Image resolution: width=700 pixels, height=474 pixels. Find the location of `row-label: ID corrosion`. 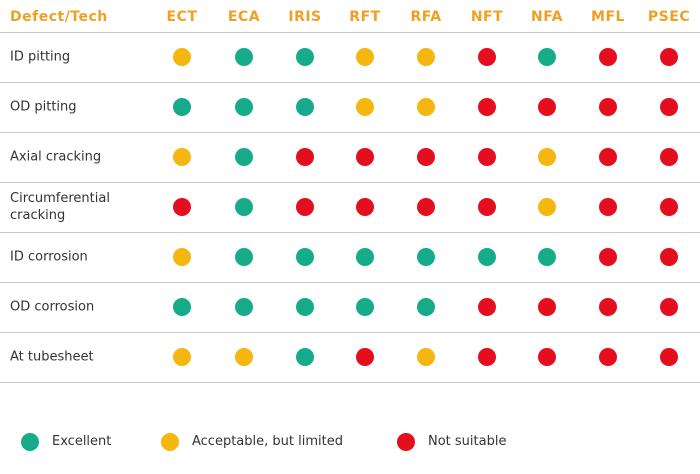

row-label: ID corrosion is located at coordinates (49, 257).